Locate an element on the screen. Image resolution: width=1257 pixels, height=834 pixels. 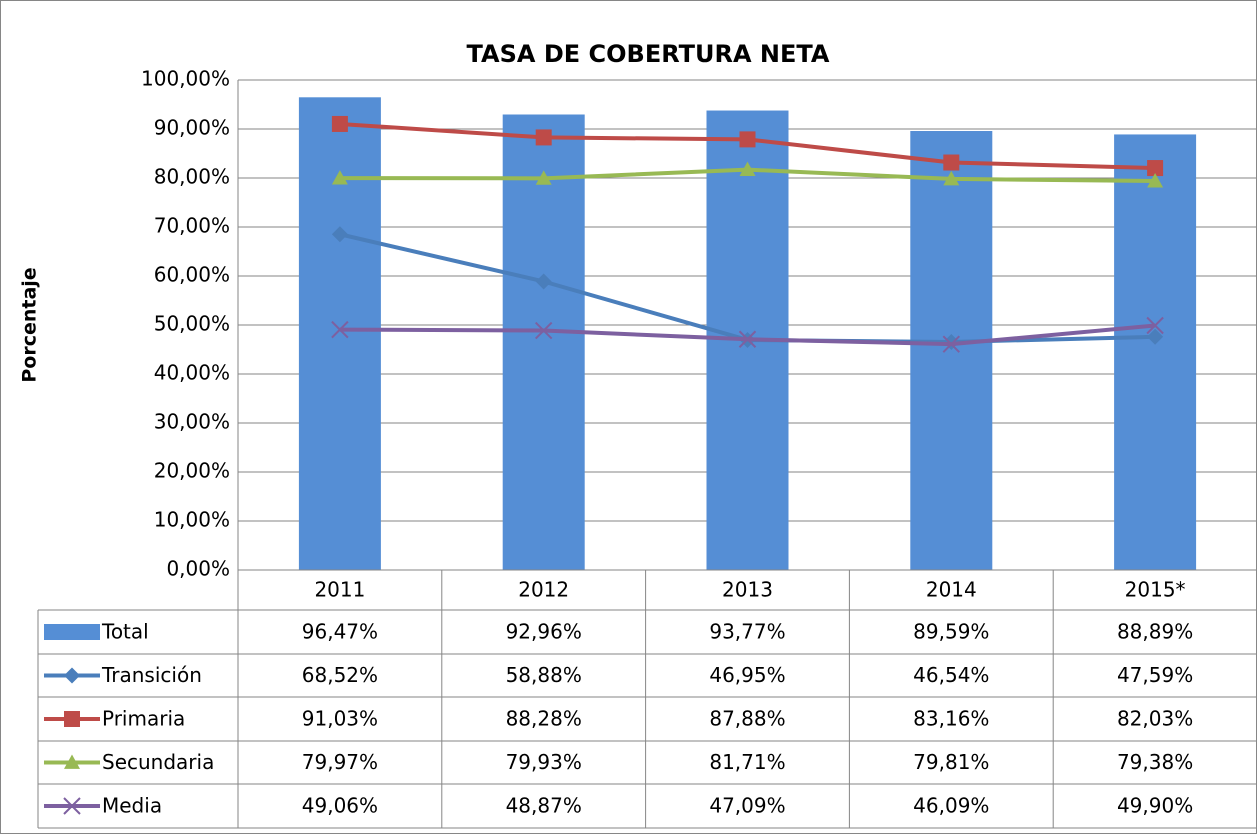
x-tick-label: 2014 is located at coordinates (951, 590).